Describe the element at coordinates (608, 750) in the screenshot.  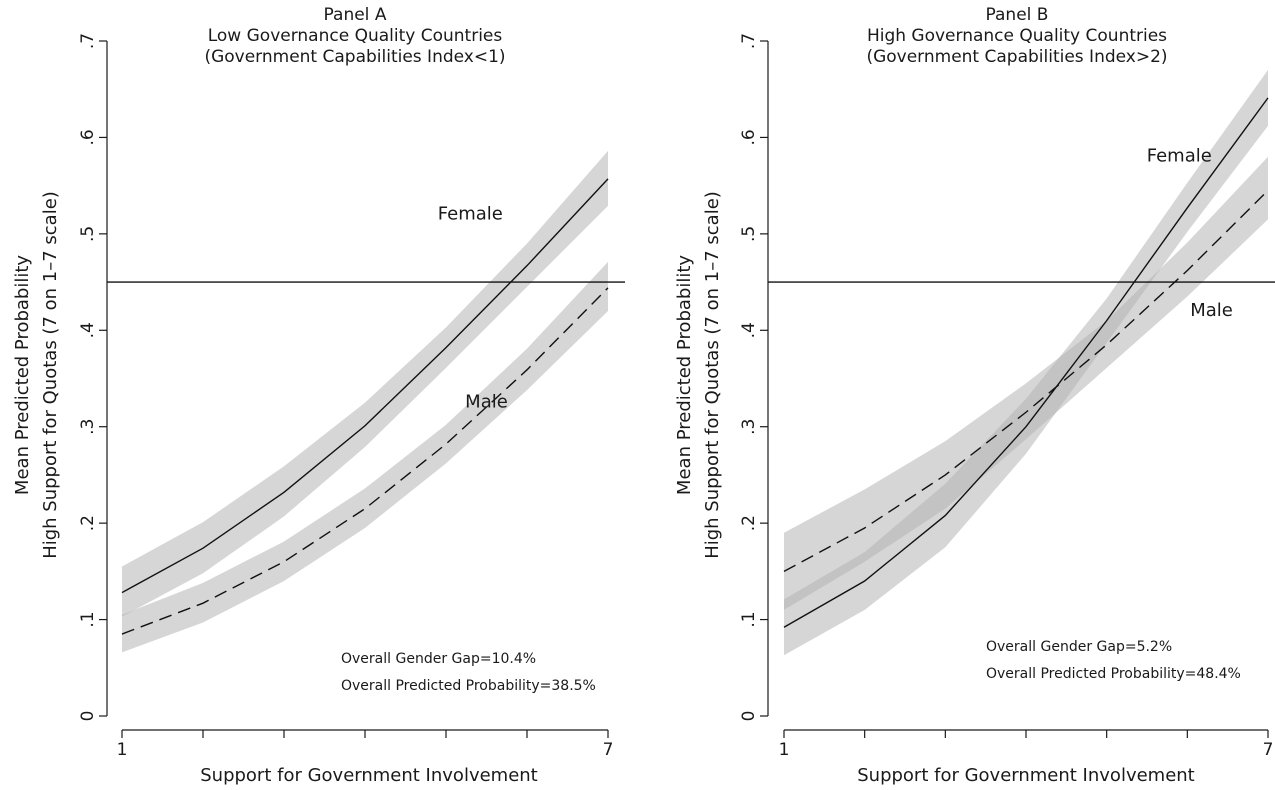
I see `panel-a-x-tick-label: 7` at that location.